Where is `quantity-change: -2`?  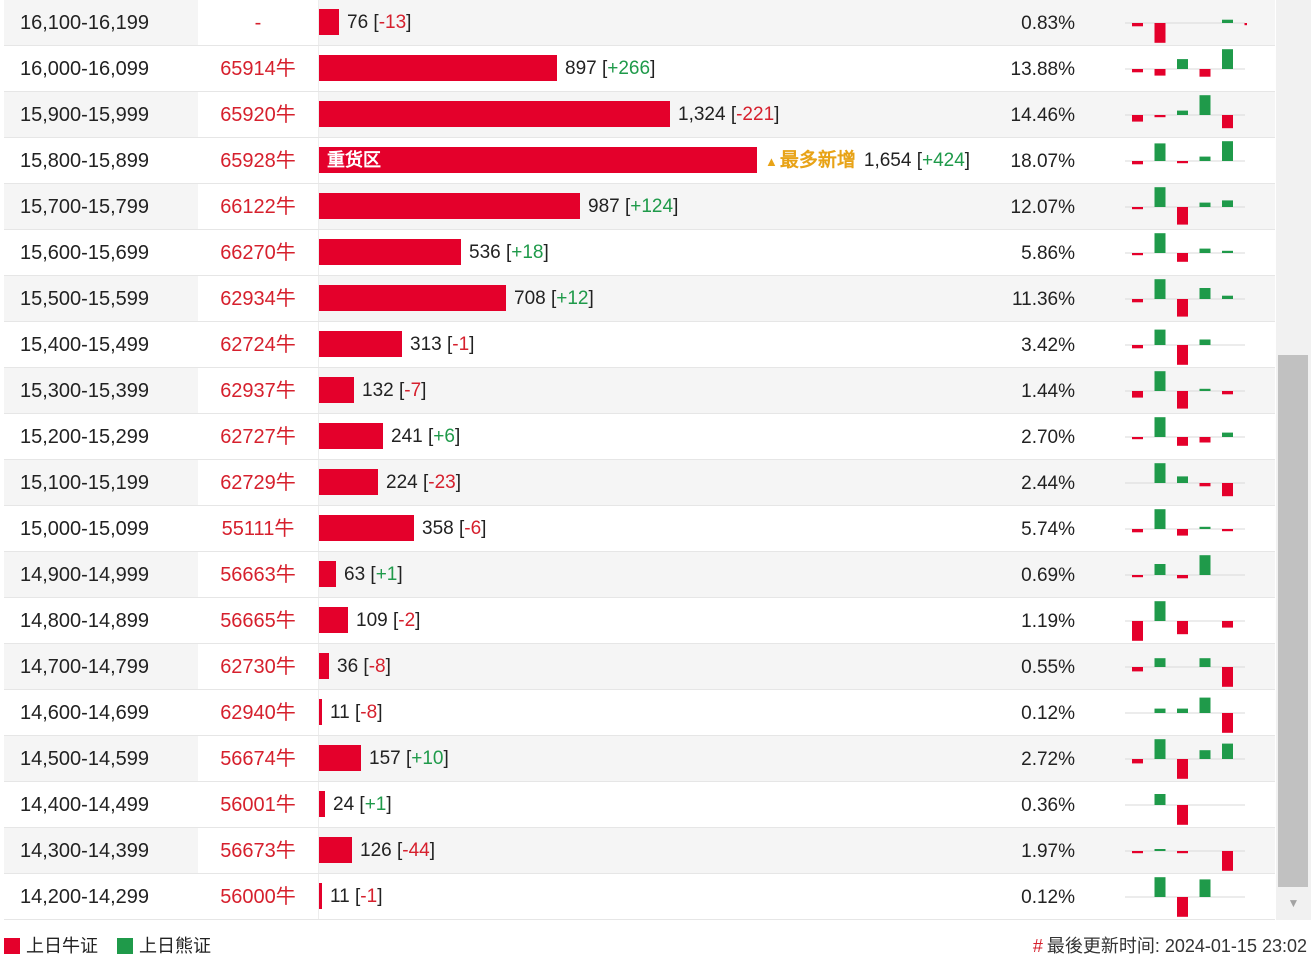
quantity-change: -2 is located at coordinates (407, 620).